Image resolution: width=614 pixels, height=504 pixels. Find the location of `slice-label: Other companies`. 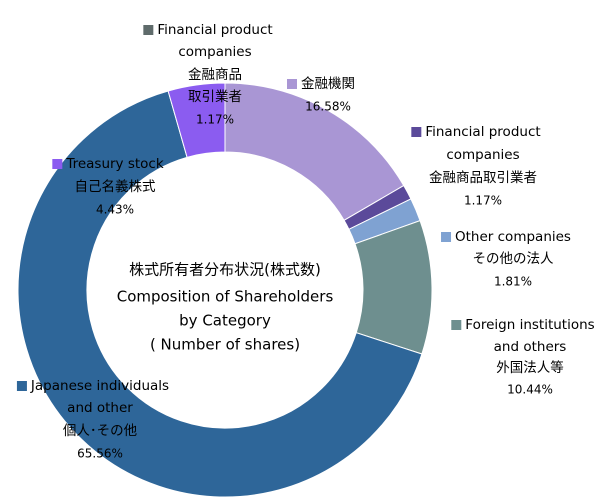

slice-label: Other companies is located at coordinates (513, 237).